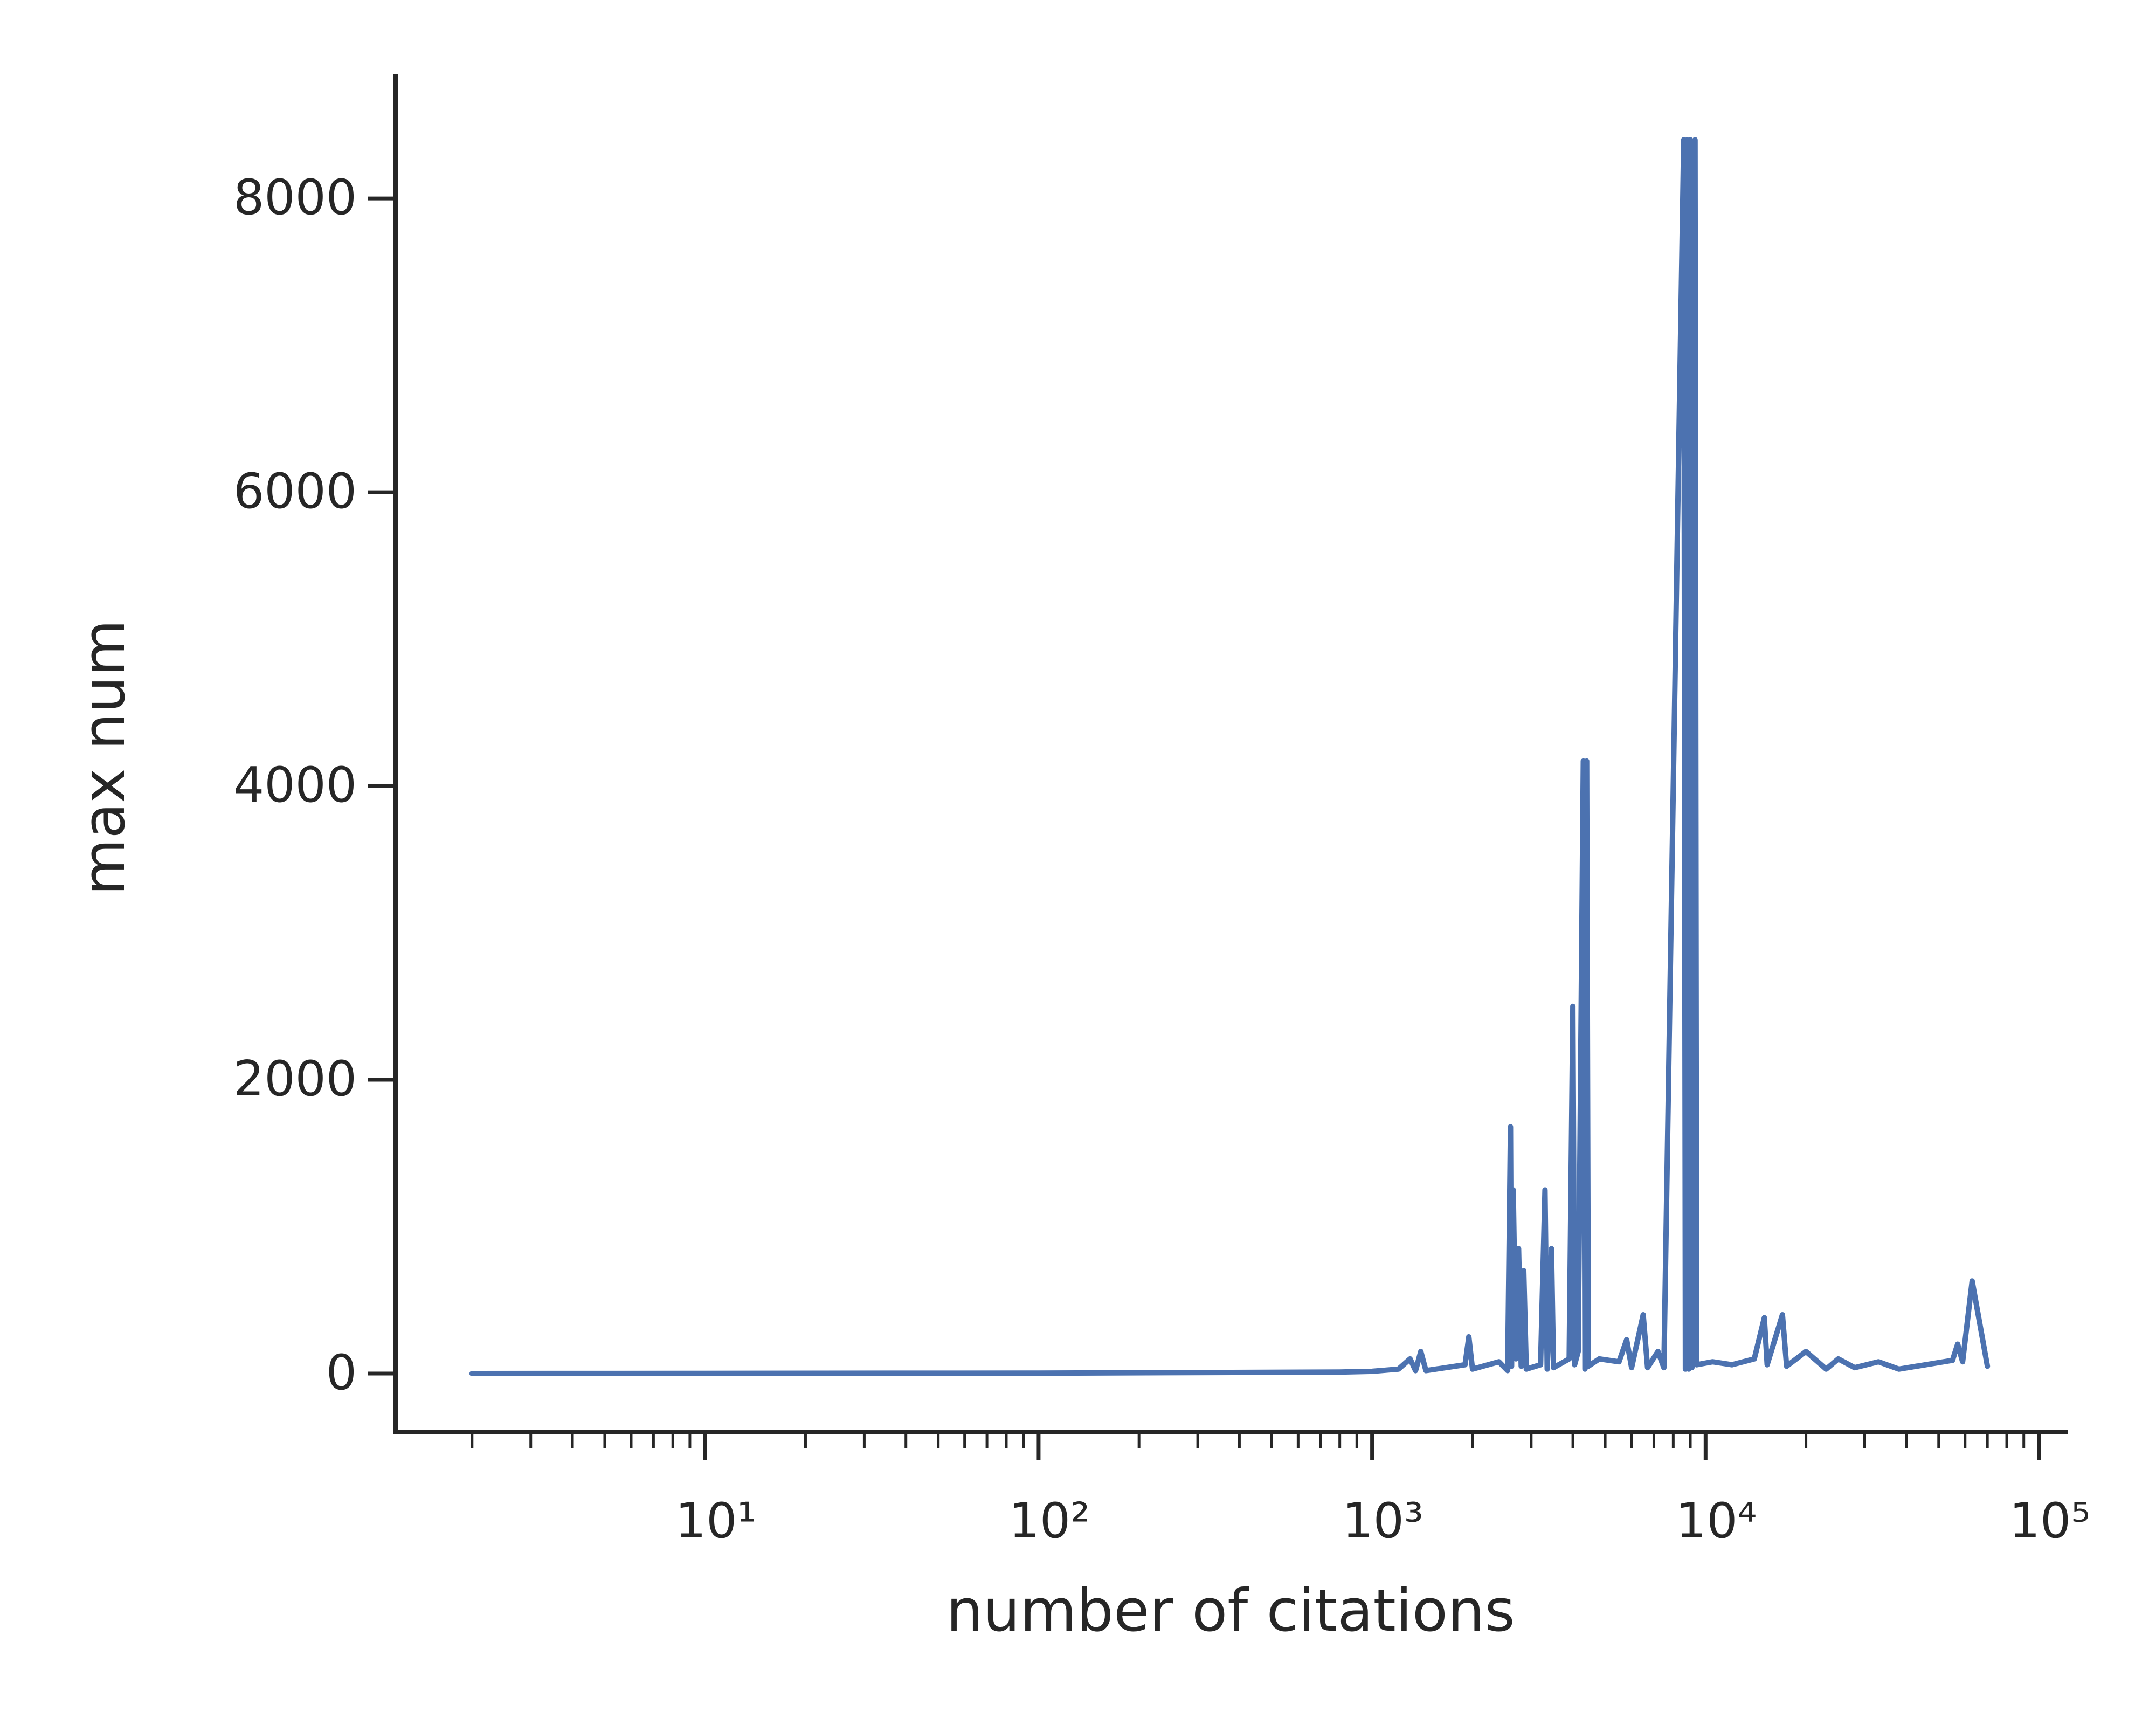  What do you see at coordinates (295, 491) in the screenshot?
I see `y-tick-label: 6000` at bounding box center [295, 491].